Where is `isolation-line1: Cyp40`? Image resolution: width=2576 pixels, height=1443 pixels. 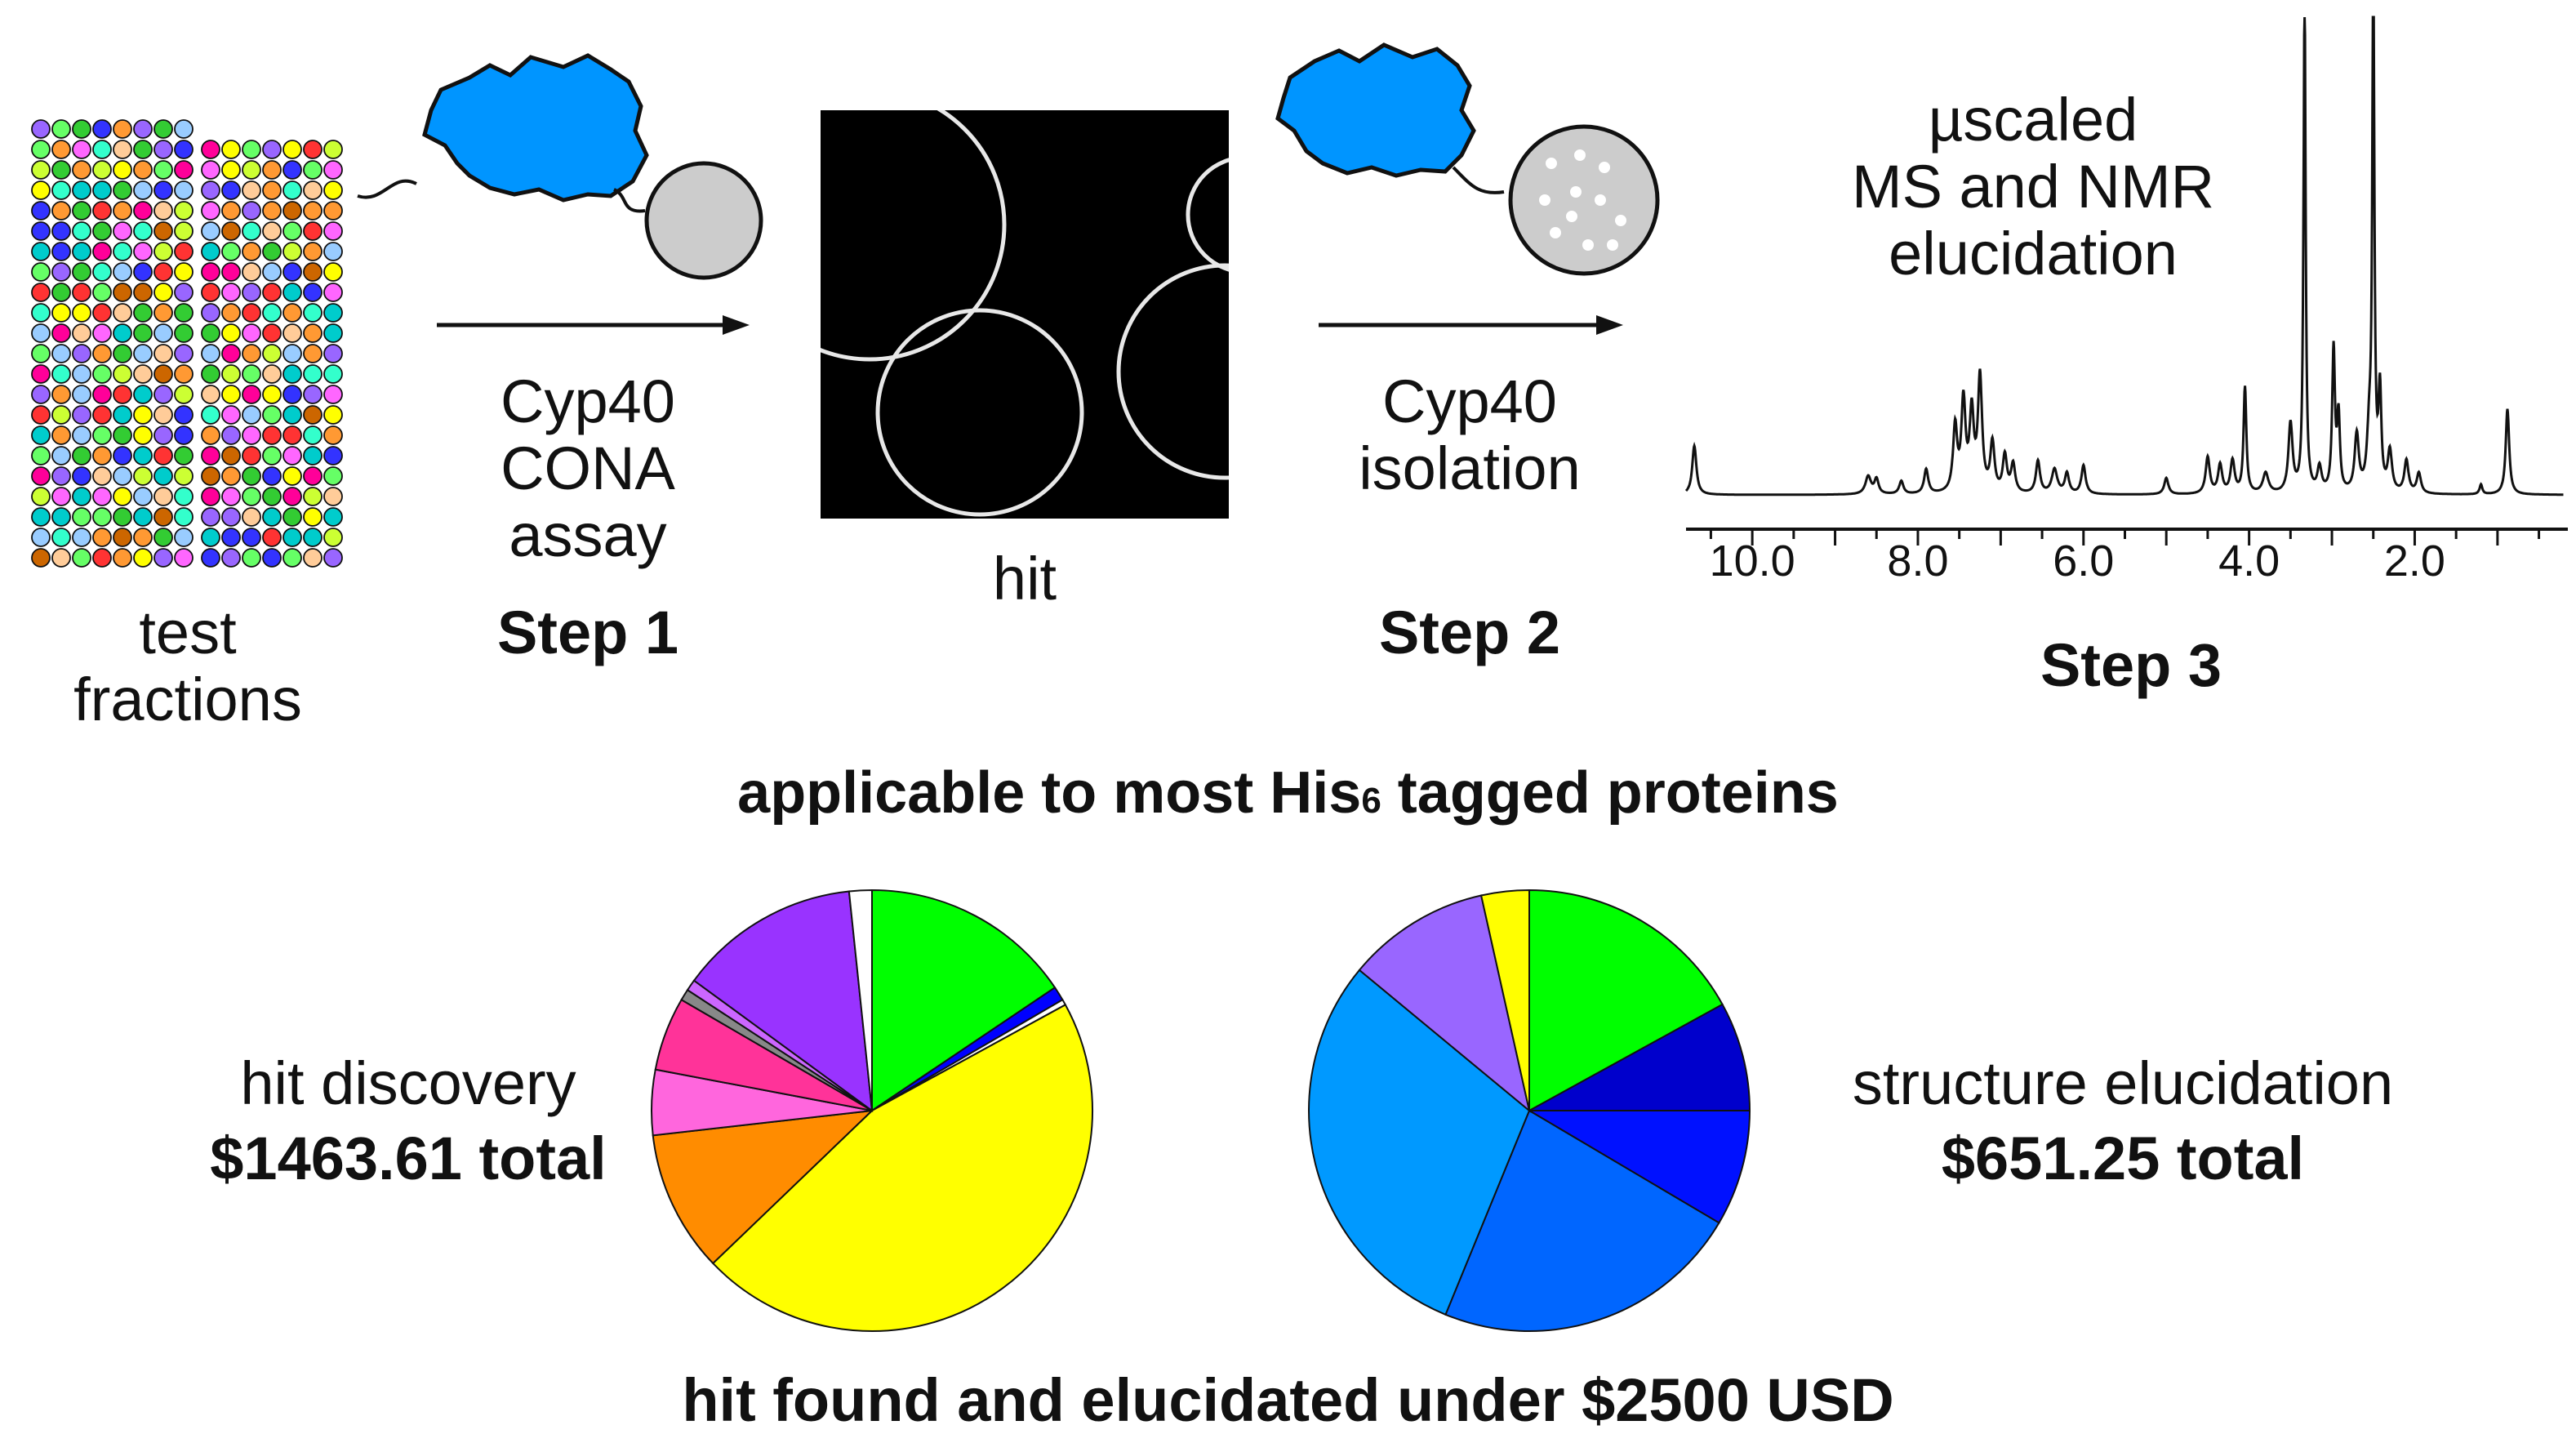 isolation-line1: Cyp40 is located at coordinates (1469, 401).